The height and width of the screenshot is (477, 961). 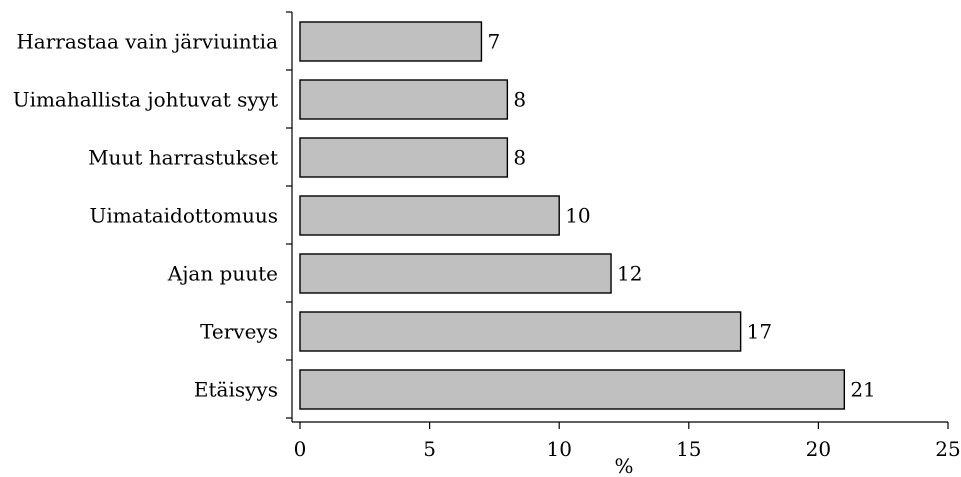 What do you see at coordinates (236, 390) in the screenshot?
I see `category-label: Etäisyys` at bounding box center [236, 390].